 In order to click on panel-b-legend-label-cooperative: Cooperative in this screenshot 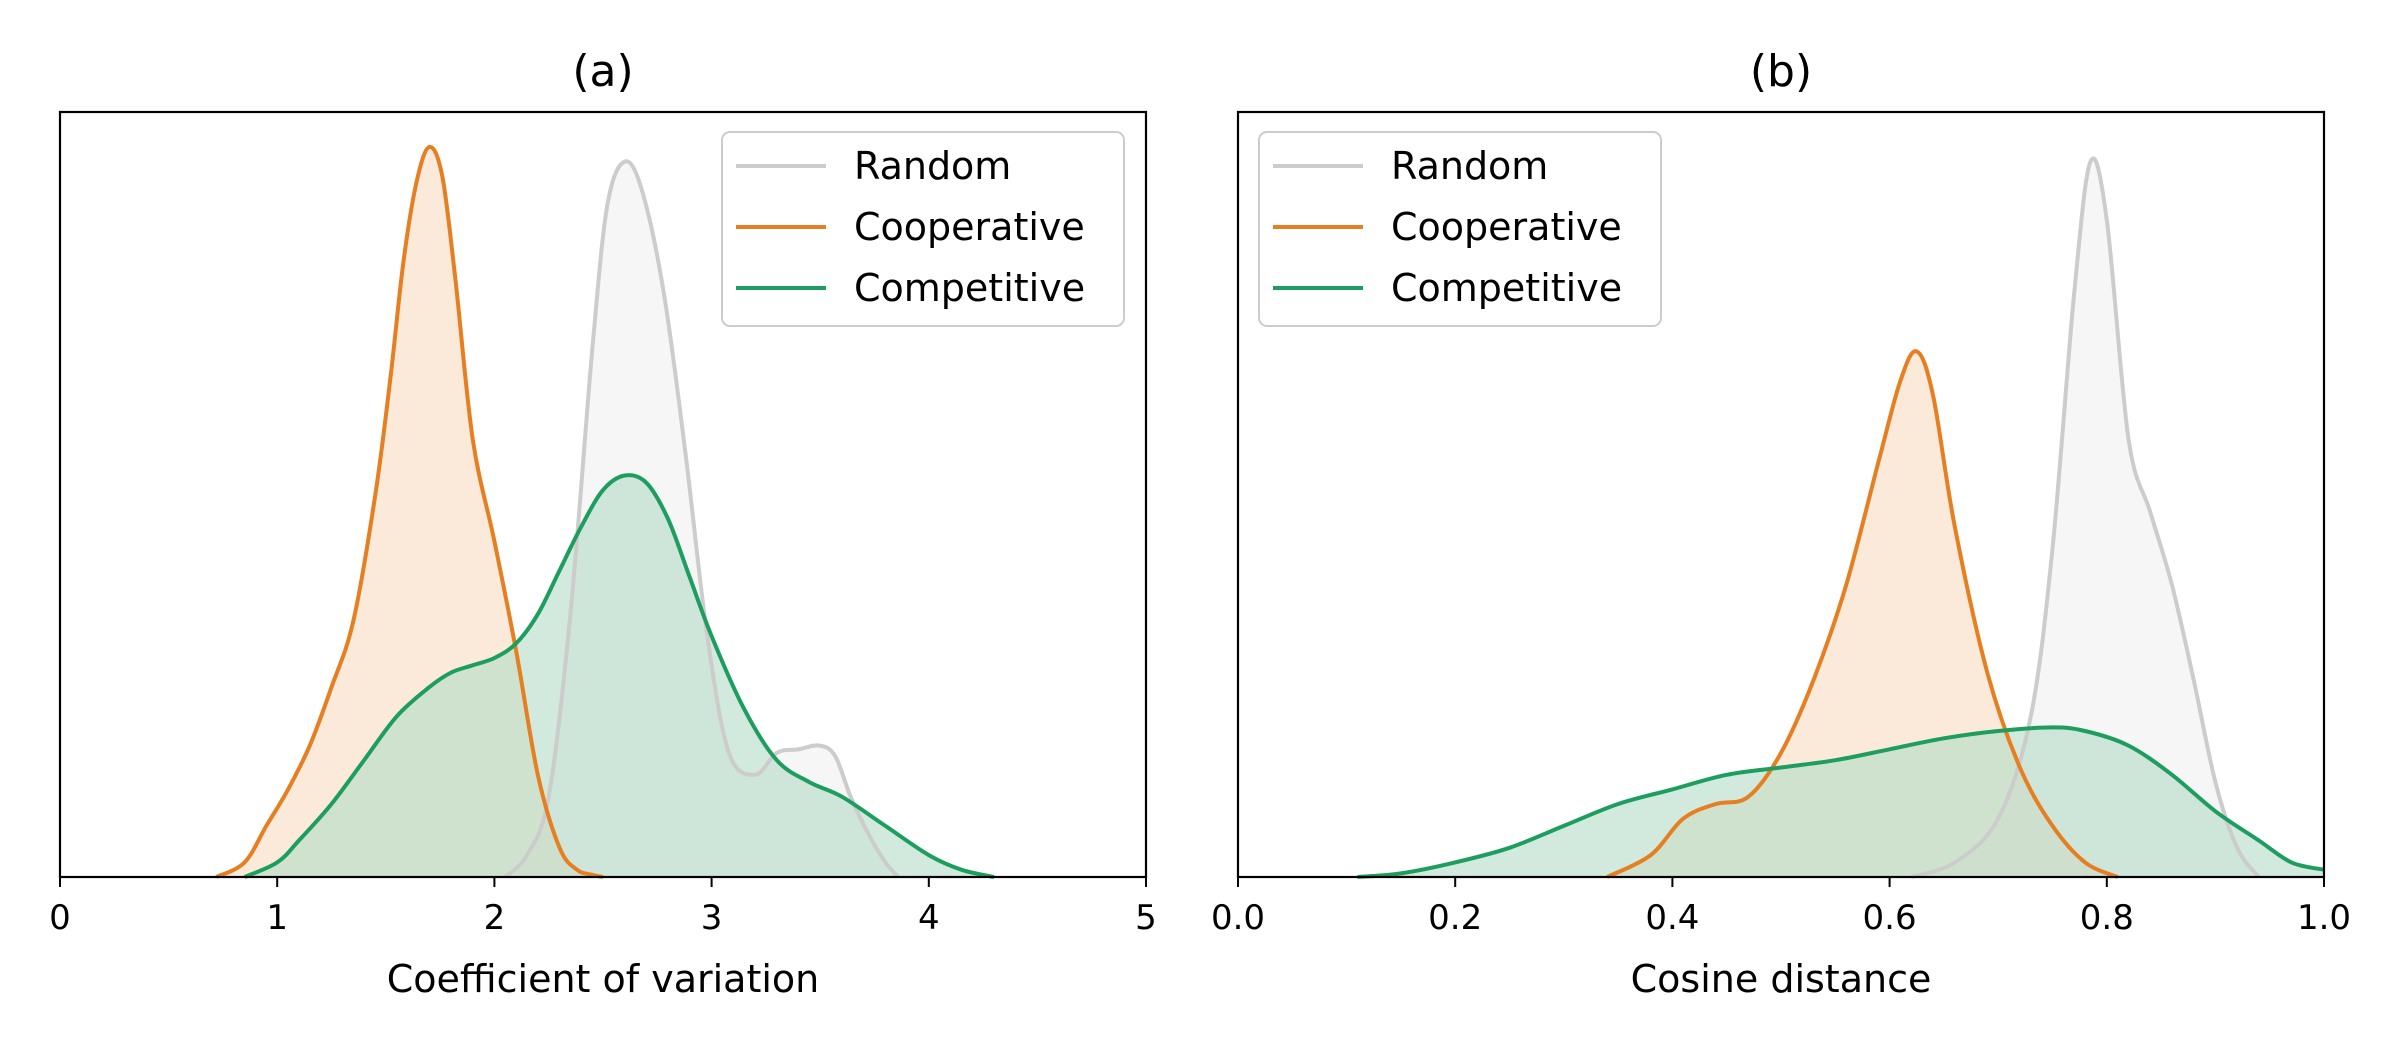, I will do `click(1506, 227)`.